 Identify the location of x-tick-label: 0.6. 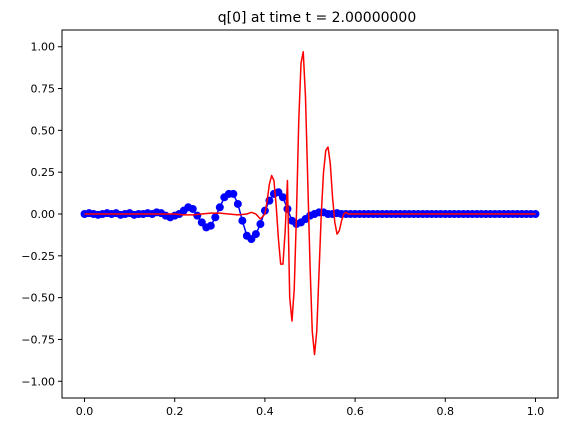
(355, 411).